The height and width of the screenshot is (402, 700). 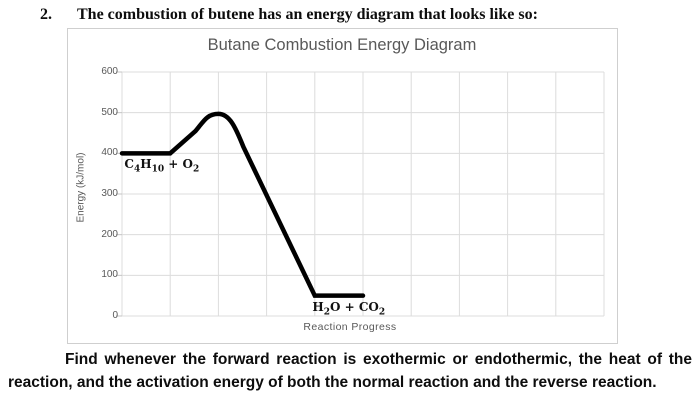 I want to click on x-axis-title: Reaction Progress, so click(x=350, y=327).